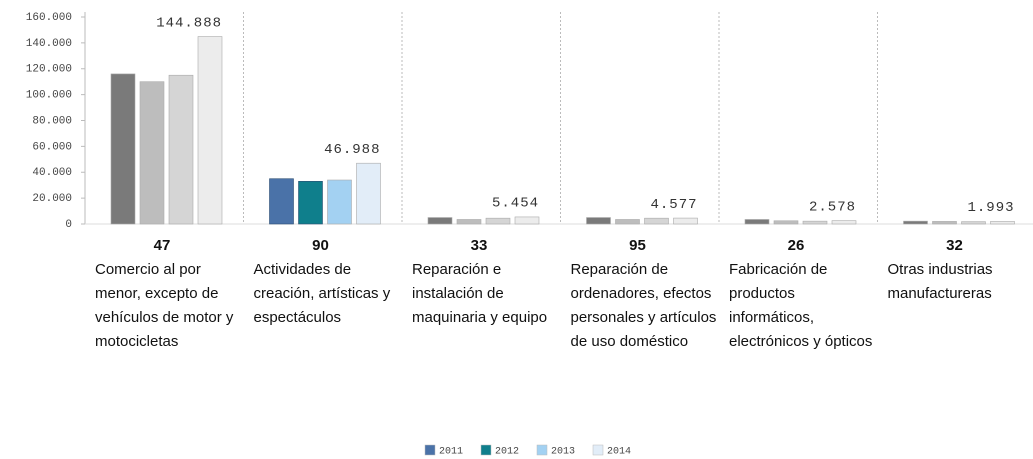 This screenshot has height=459, width=1033. What do you see at coordinates (52, 121) in the screenshot?
I see `y-tick-label: 80.000` at bounding box center [52, 121].